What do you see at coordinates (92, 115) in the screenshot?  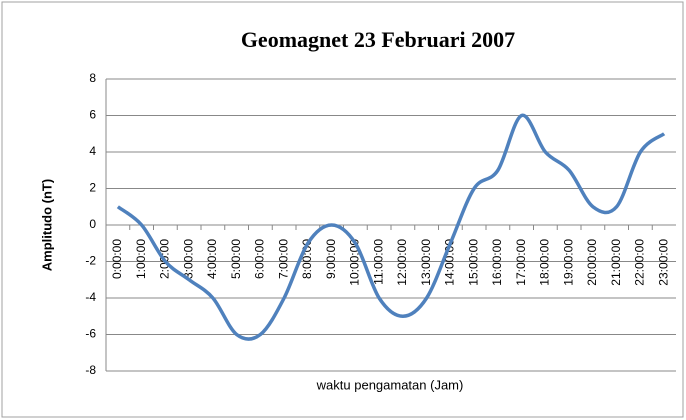 I see `y-tick-label: 6` at bounding box center [92, 115].